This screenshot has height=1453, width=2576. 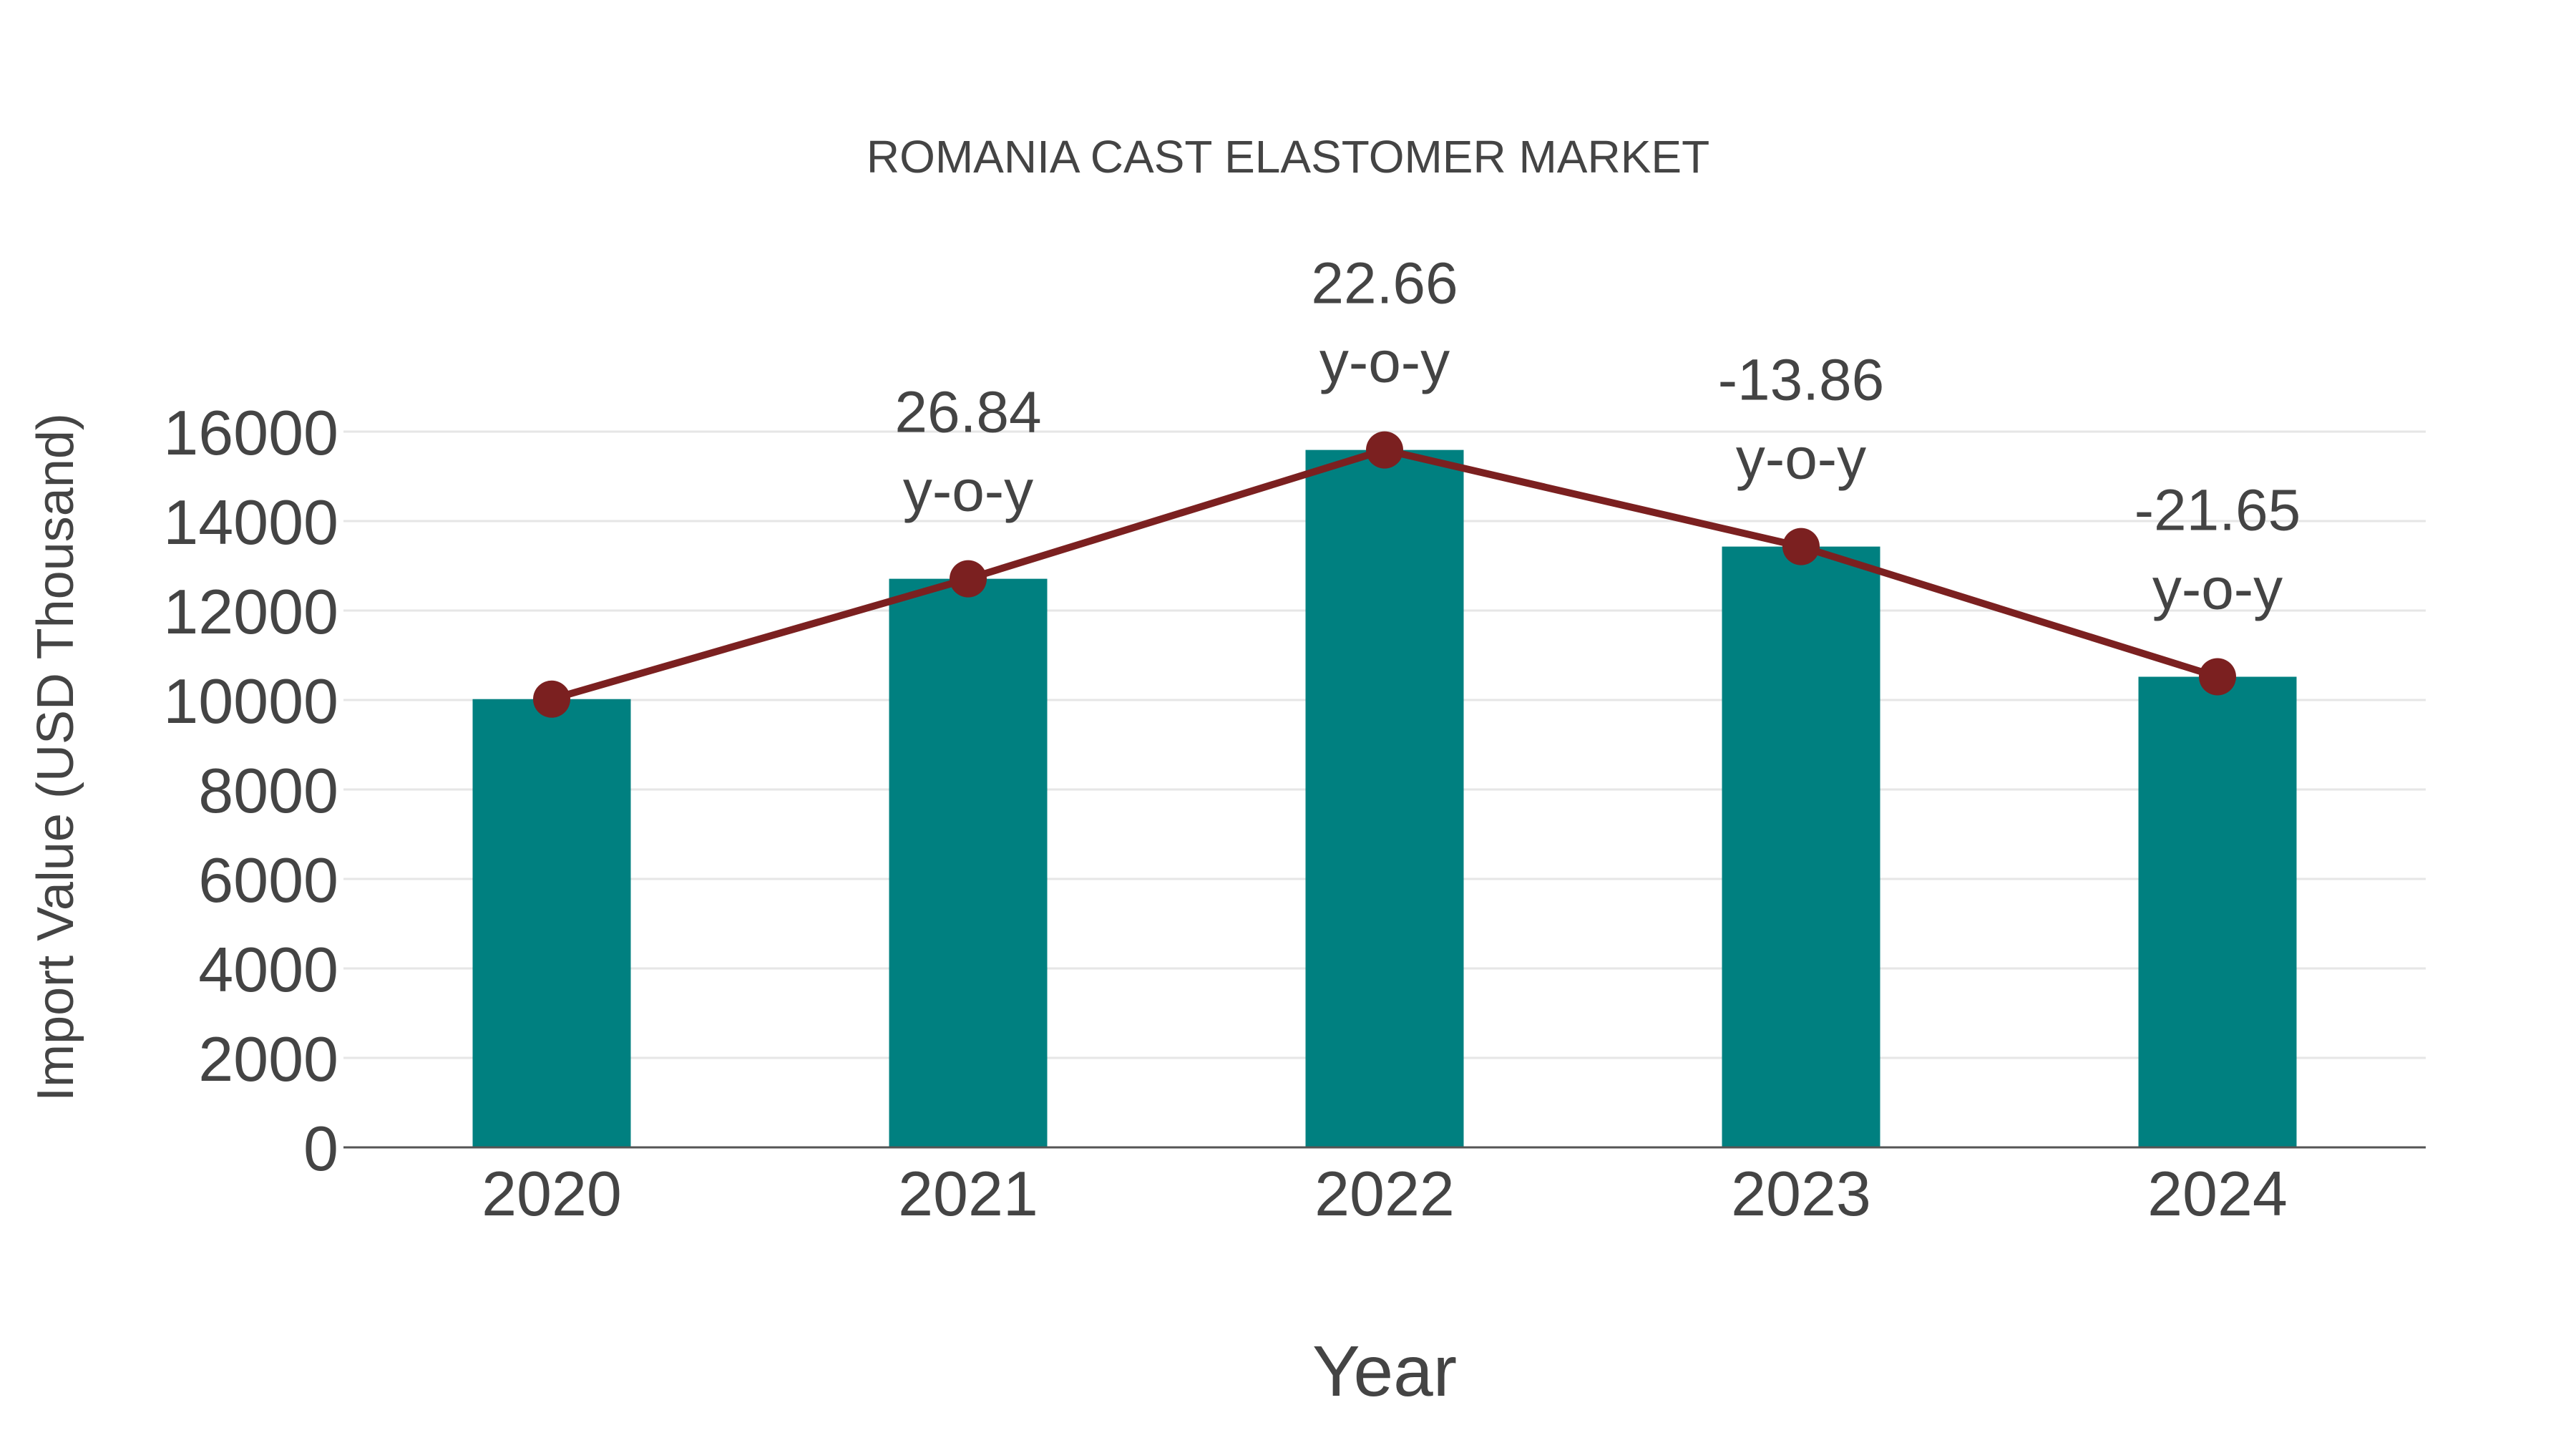 What do you see at coordinates (1384, 283) in the screenshot?
I see `yoy-value: 22.66` at bounding box center [1384, 283].